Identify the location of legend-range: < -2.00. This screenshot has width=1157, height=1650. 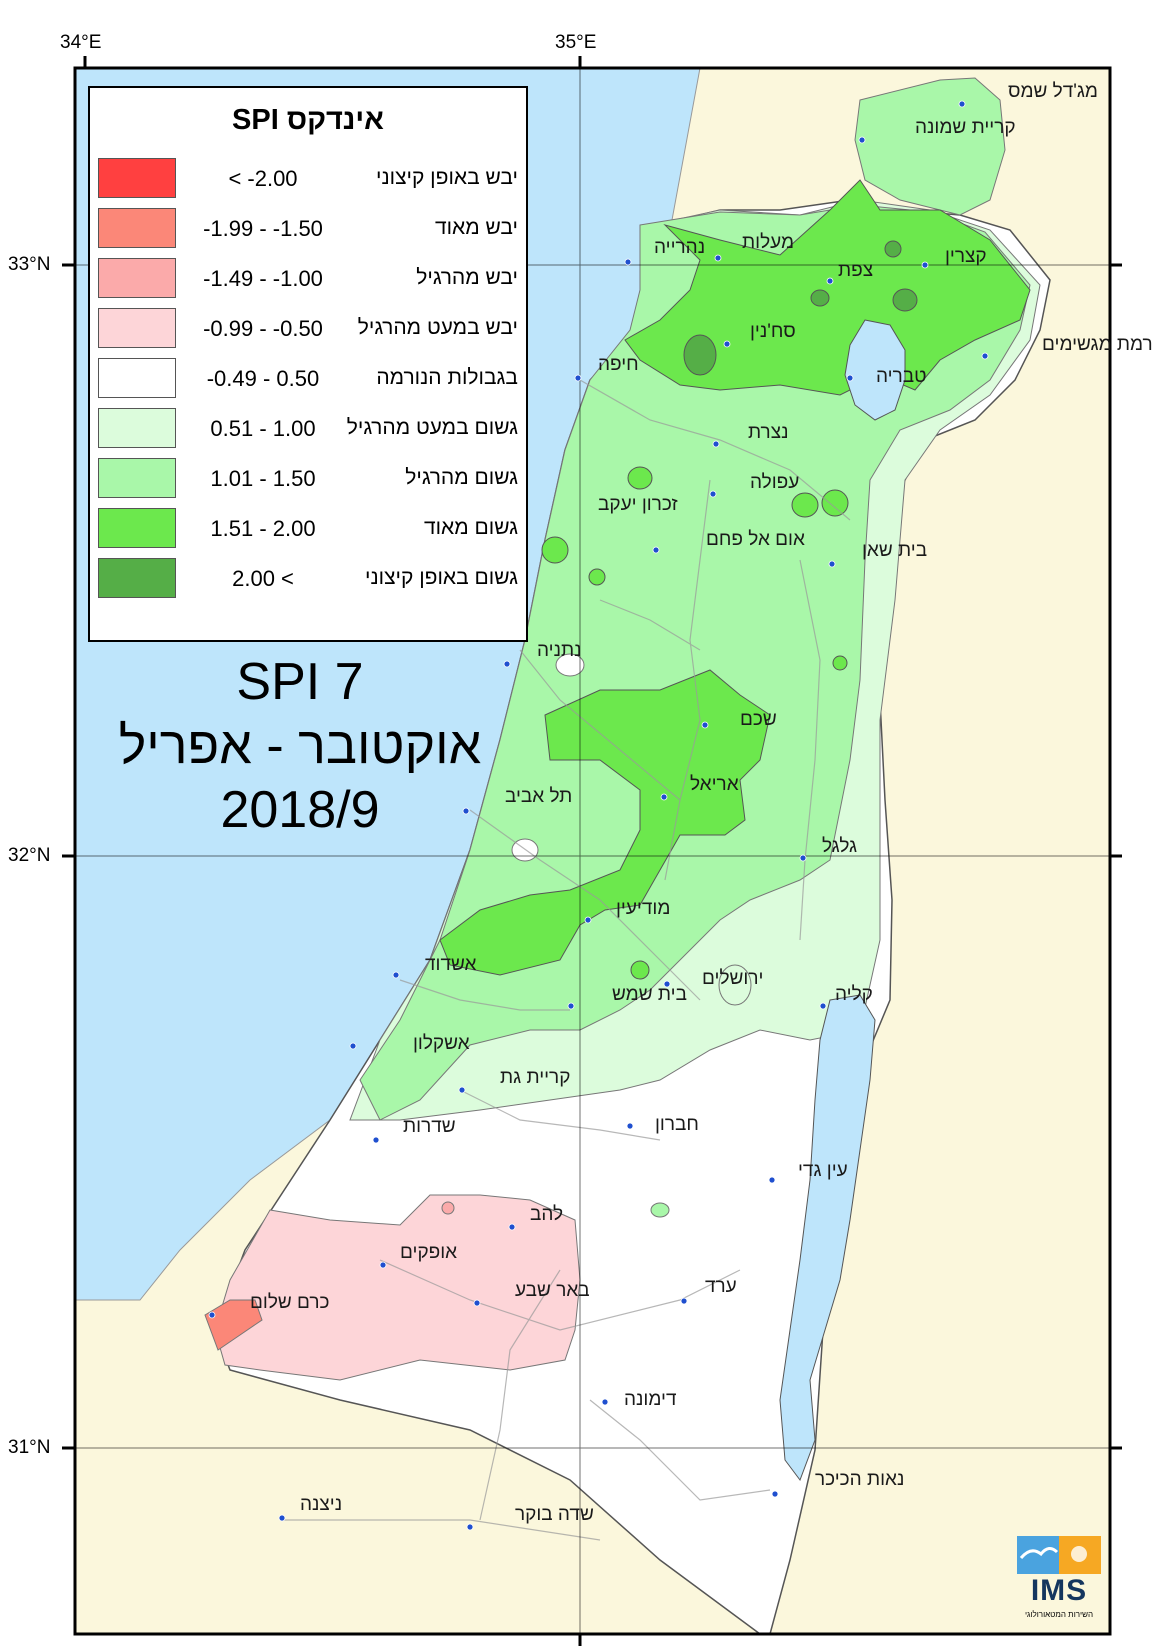
(263, 178).